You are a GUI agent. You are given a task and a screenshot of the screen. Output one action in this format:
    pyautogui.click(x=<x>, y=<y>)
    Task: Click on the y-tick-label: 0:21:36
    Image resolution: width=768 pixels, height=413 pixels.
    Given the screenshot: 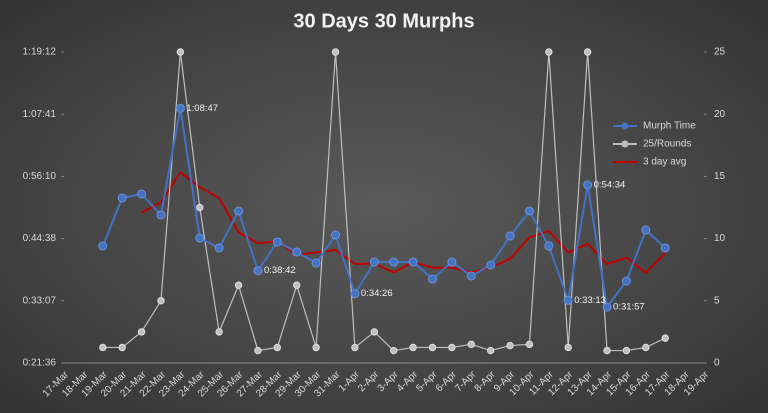 What is the action you would take?
    pyautogui.click(x=40, y=363)
    